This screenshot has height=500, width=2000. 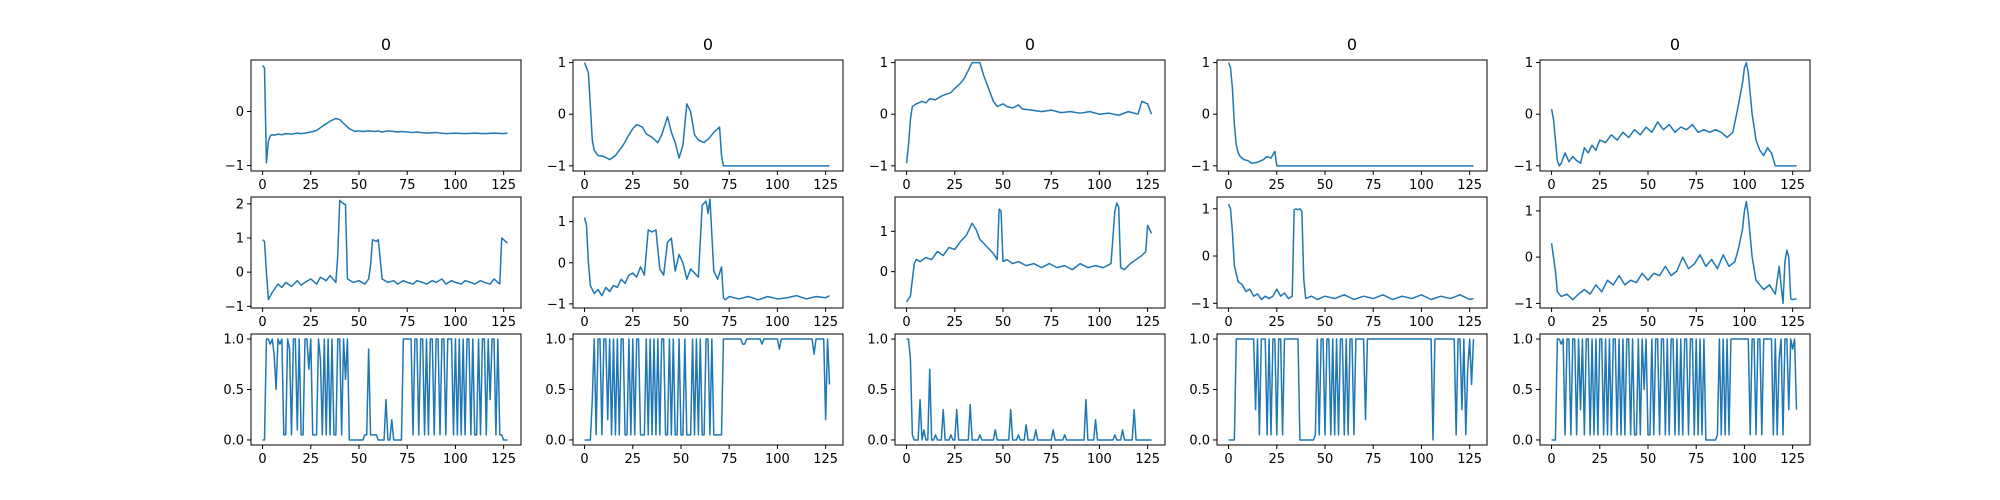 I want to click on subplot-r1-c4: 0 25 50 75 100 125 −1 0 1, so click(x=1662, y=263).